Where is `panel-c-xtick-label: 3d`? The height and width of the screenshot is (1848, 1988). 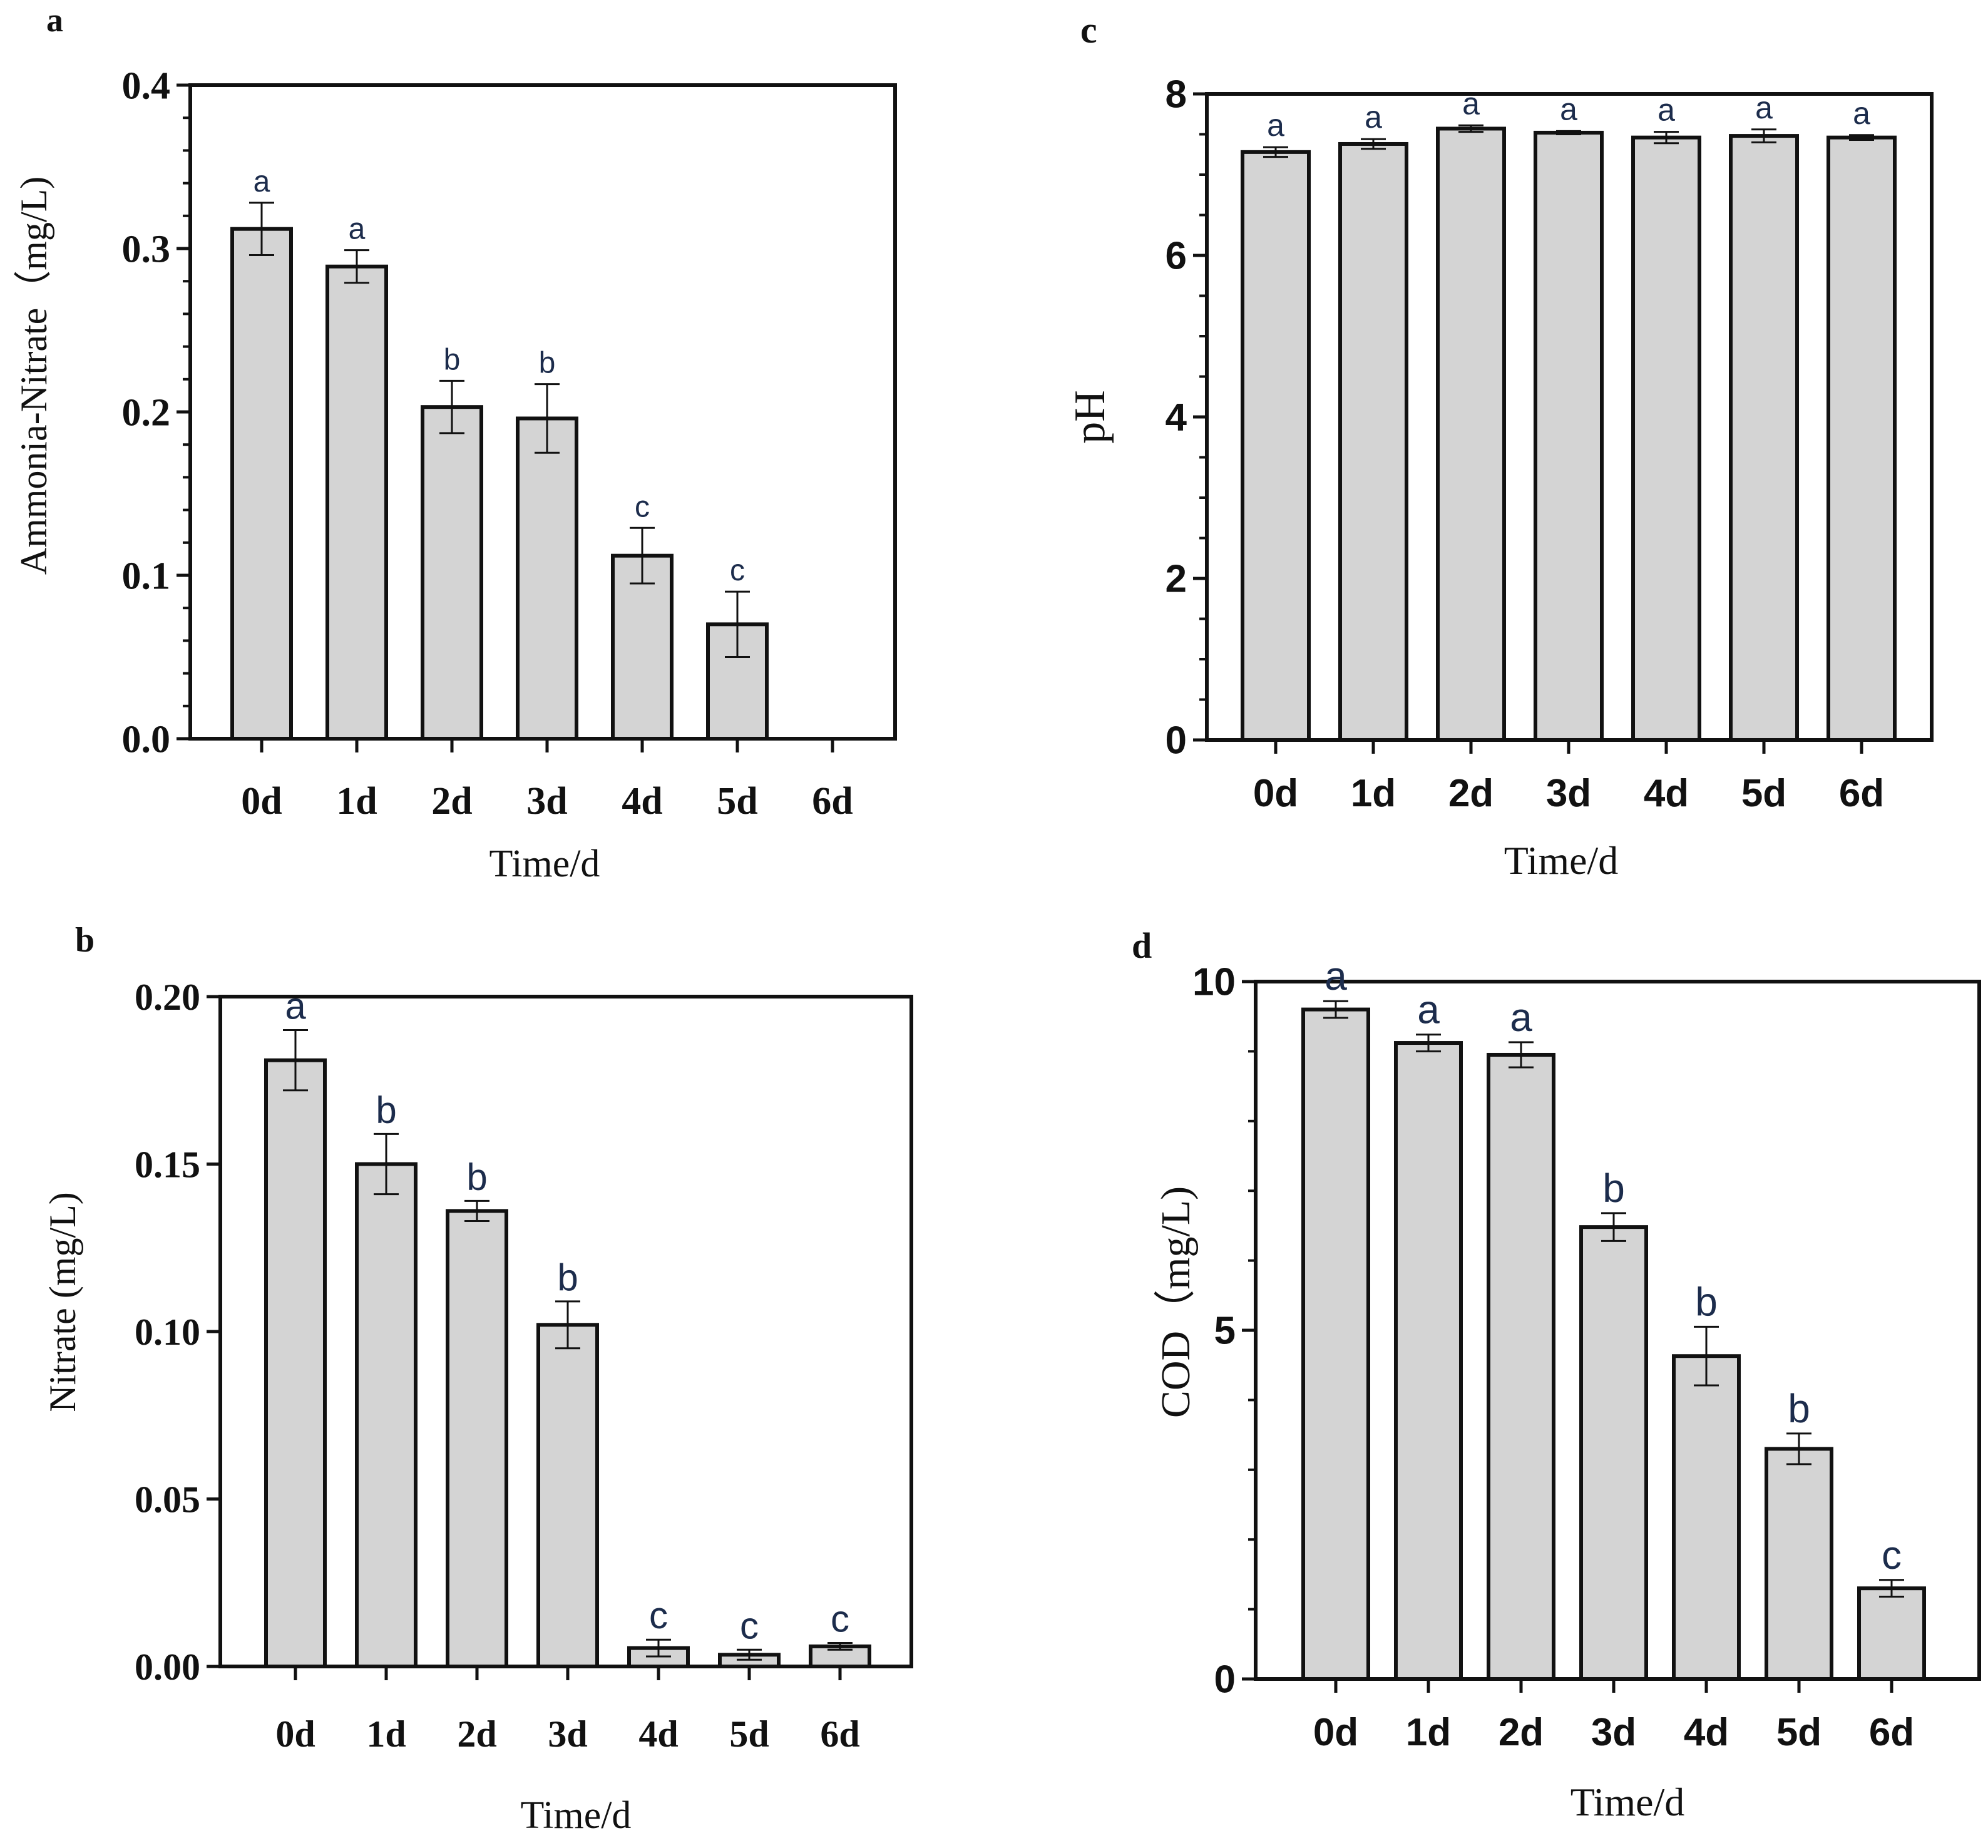 panel-c-xtick-label: 3d is located at coordinates (1568, 793).